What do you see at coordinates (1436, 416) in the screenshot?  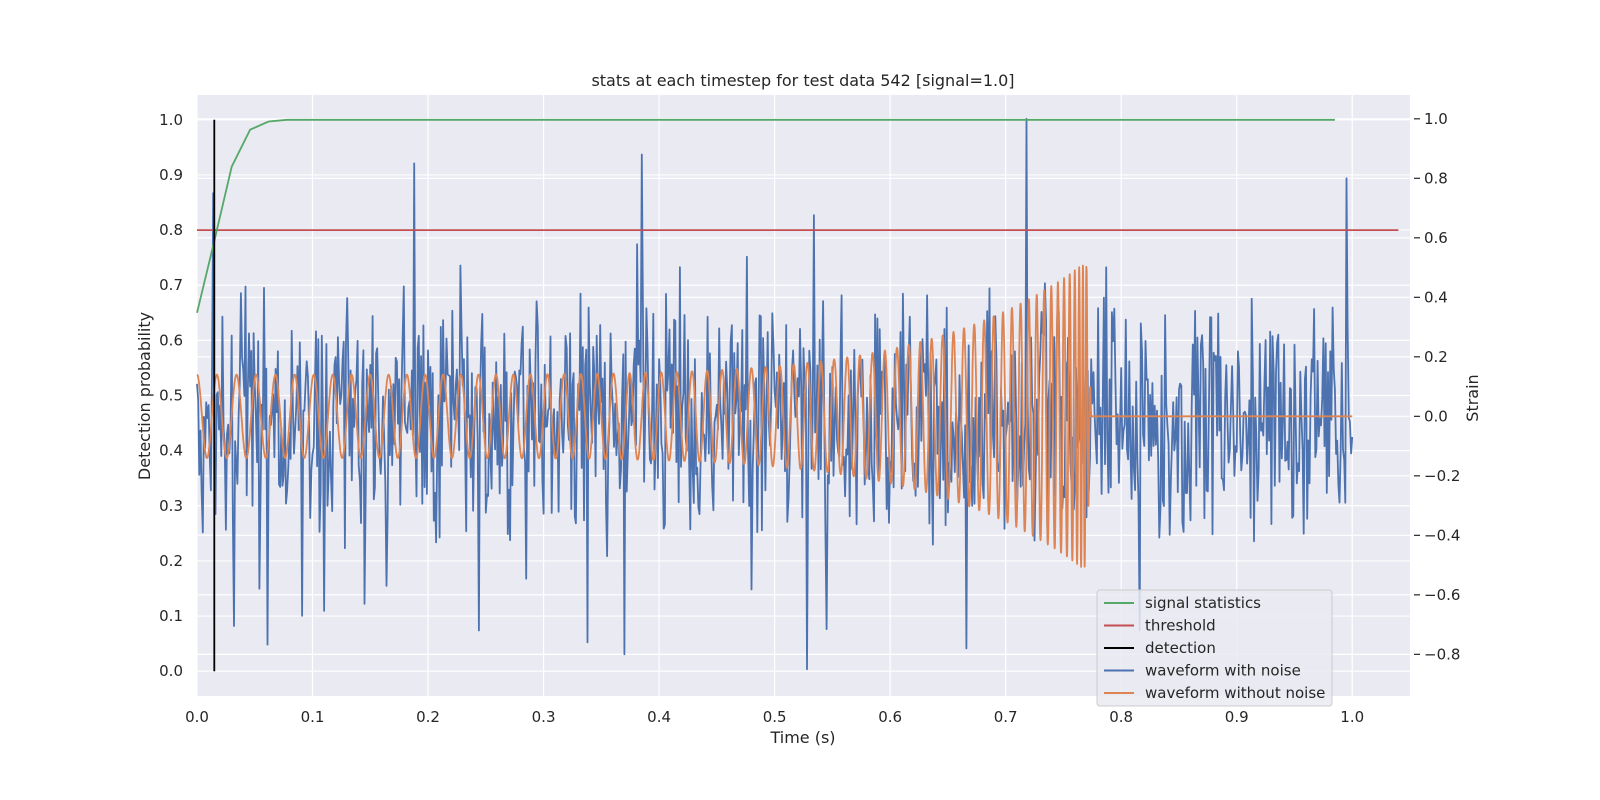 I see `y2-tick-label: 0.0` at bounding box center [1436, 416].